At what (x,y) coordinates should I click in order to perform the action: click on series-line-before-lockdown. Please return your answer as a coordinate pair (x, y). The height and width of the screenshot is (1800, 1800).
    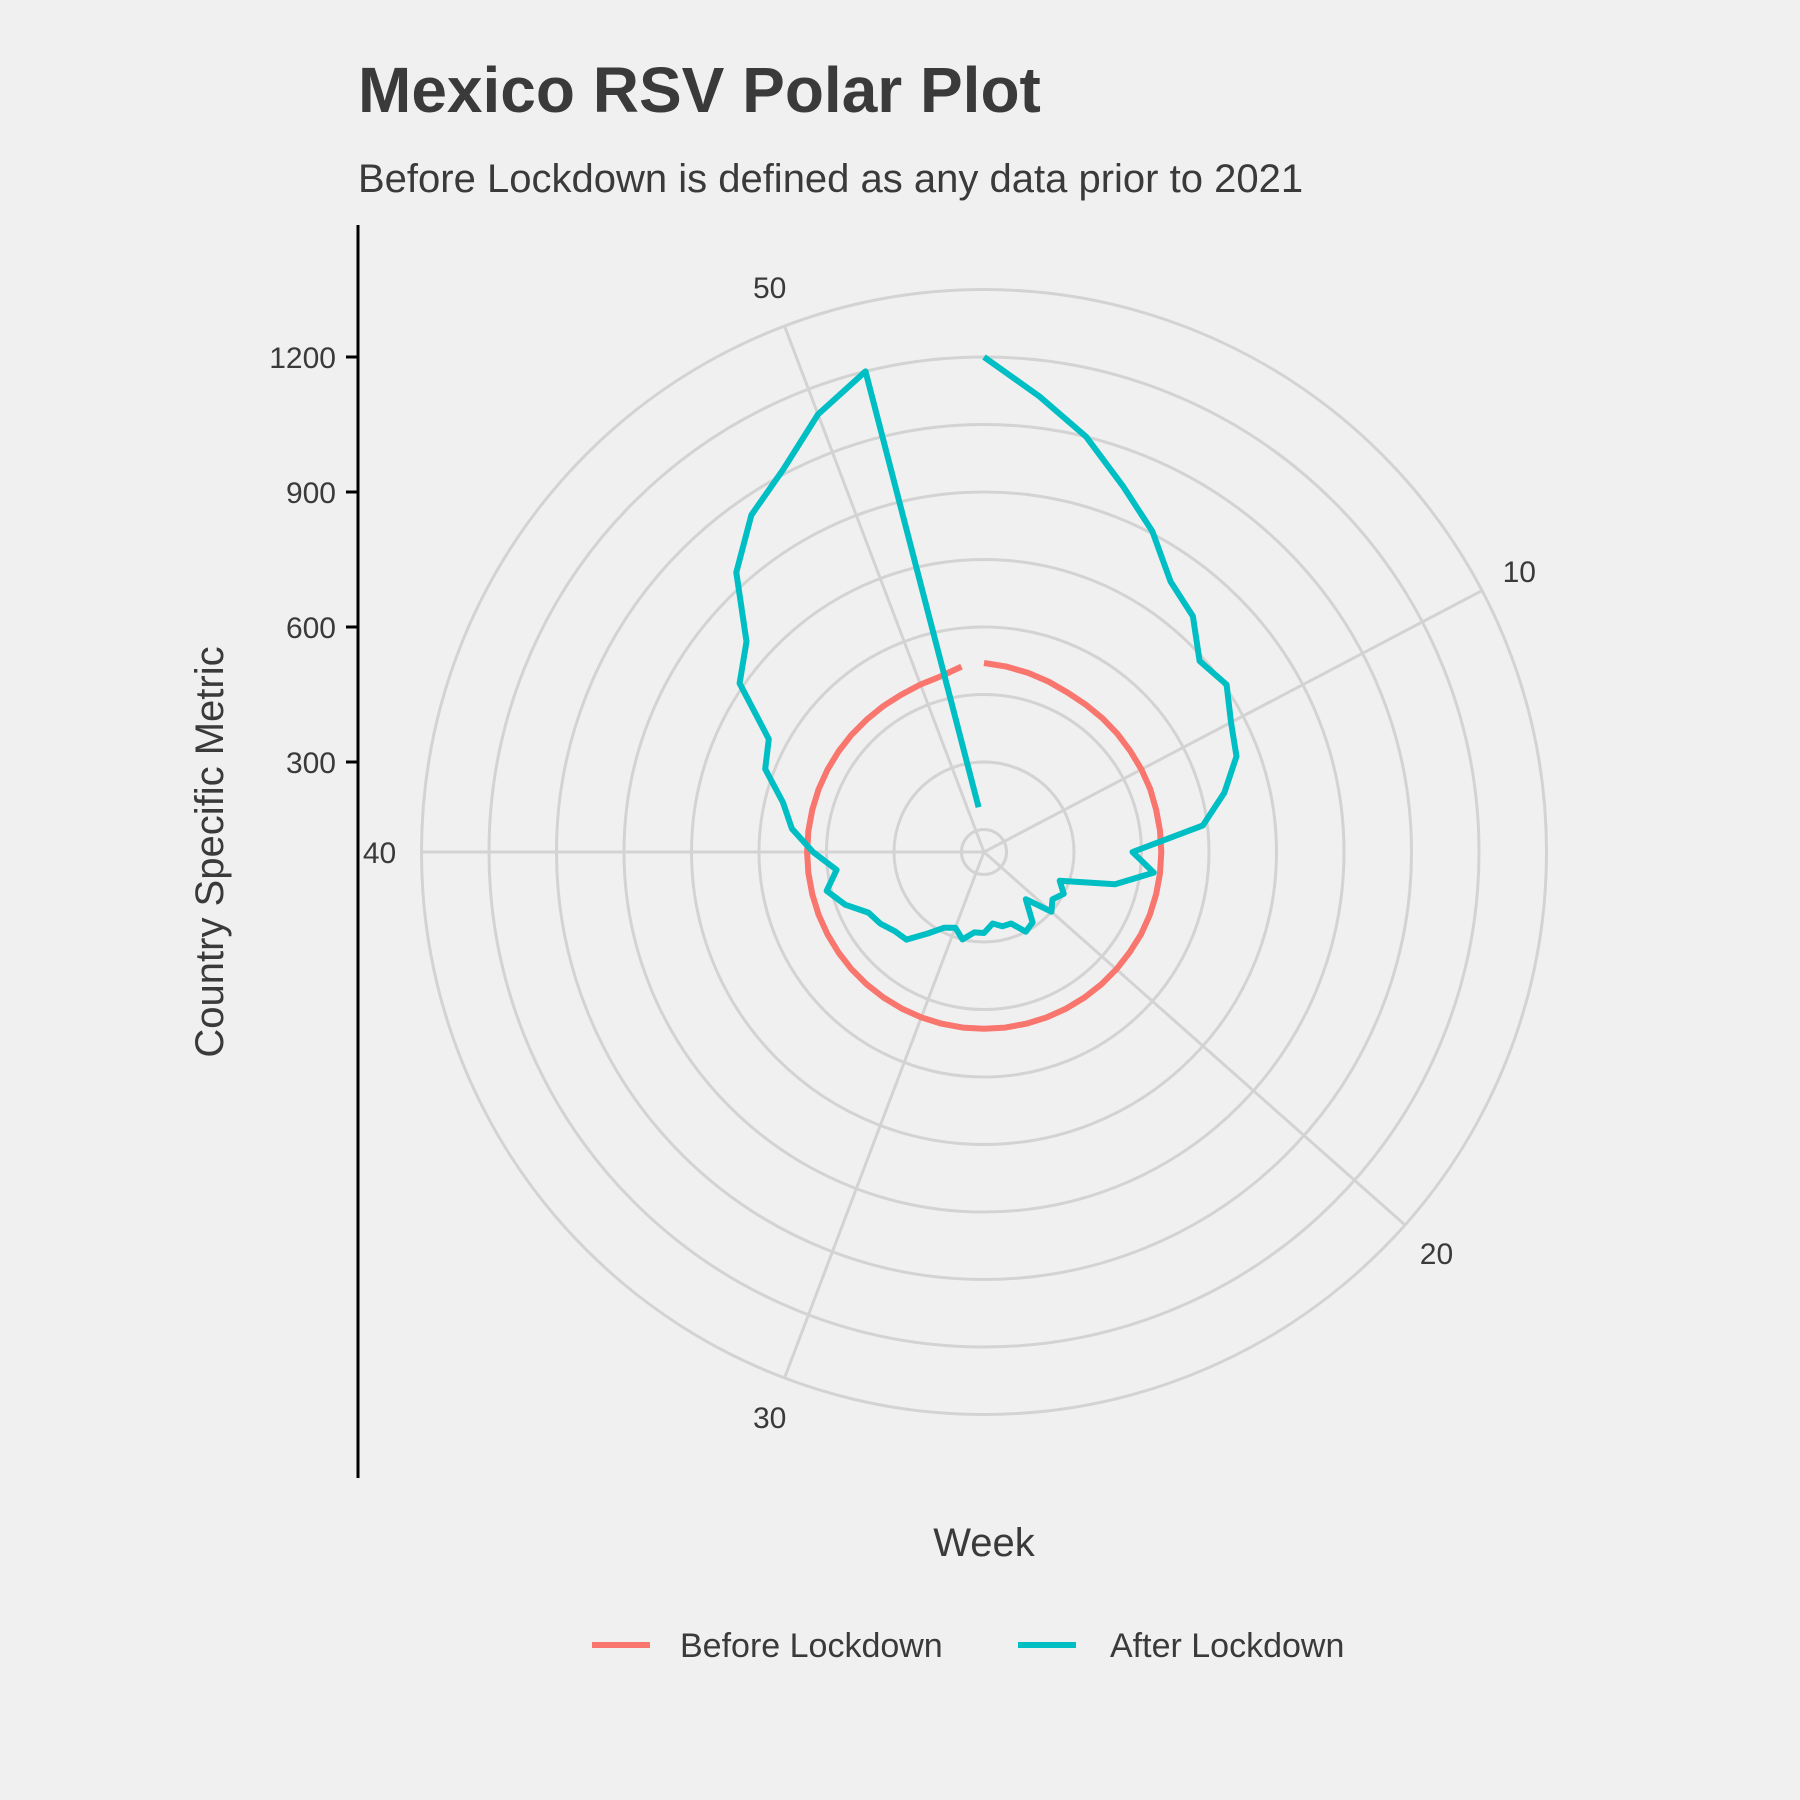
    Looking at the image, I should click on (984, 846).